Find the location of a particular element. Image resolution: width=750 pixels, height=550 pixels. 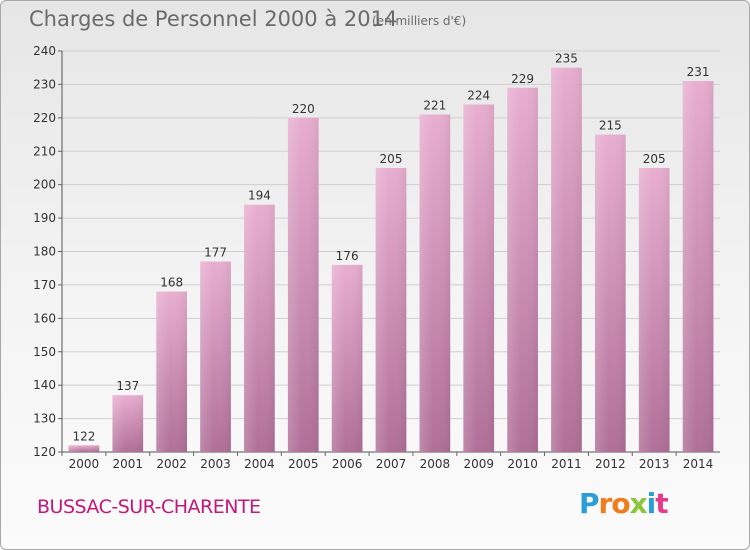

x-tick-label: 2009 is located at coordinates (478, 464).